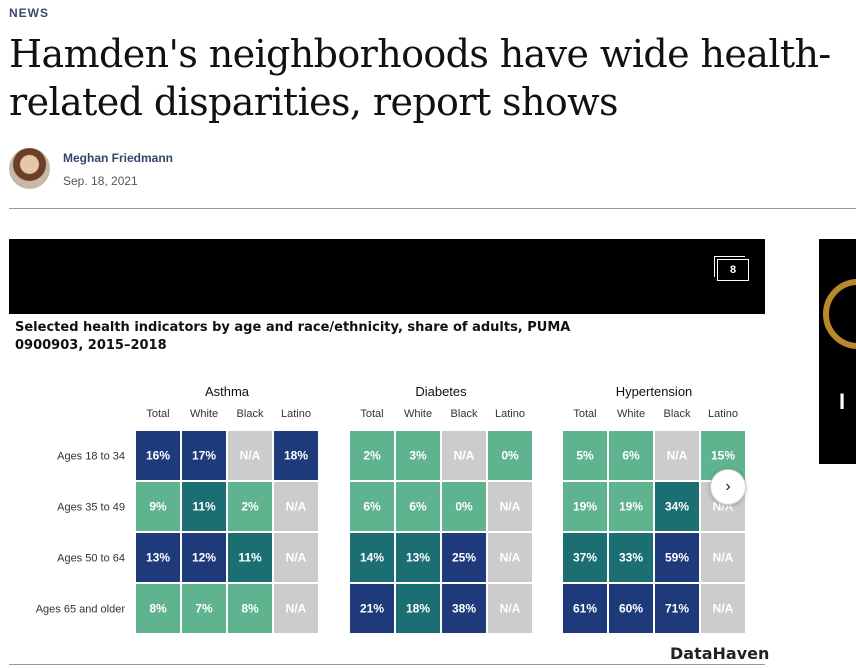  What do you see at coordinates (842, 401) in the screenshot?
I see `ad-letter: I` at bounding box center [842, 401].